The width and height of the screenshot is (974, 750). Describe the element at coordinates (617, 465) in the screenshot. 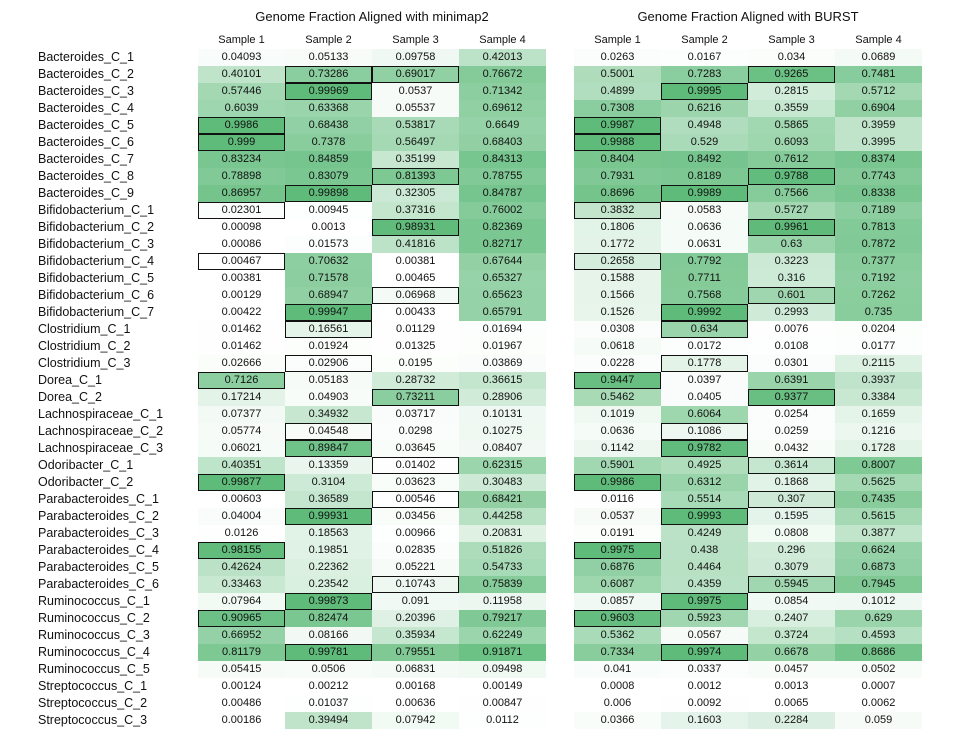

I see `heatmap-cell: 0.5901` at that location.